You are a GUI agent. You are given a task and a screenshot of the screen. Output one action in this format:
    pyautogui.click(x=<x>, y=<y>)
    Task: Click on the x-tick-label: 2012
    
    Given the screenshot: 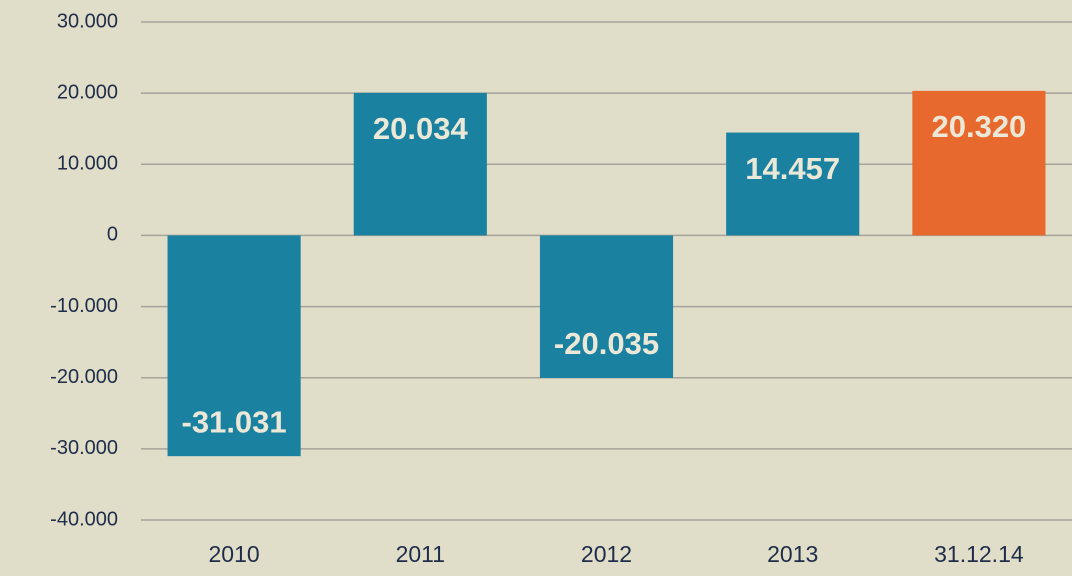 What is the action you would take?
    pyautogui.click(x=606, y=554)
    